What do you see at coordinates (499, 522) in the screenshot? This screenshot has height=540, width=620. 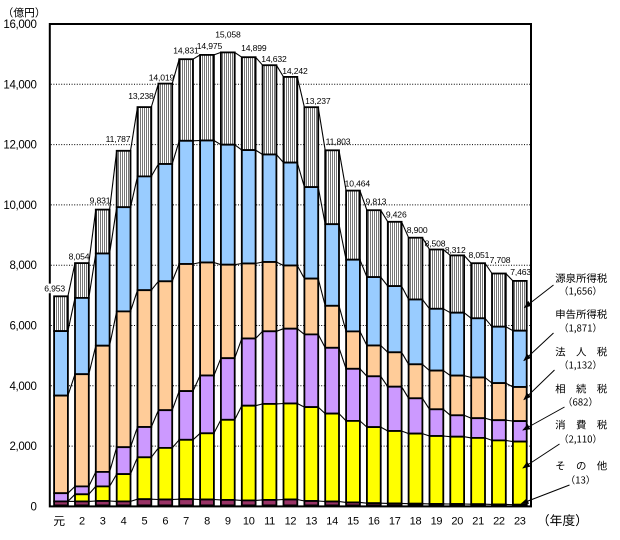 I see `svg-text: 22` at bounding box center [499, 522].